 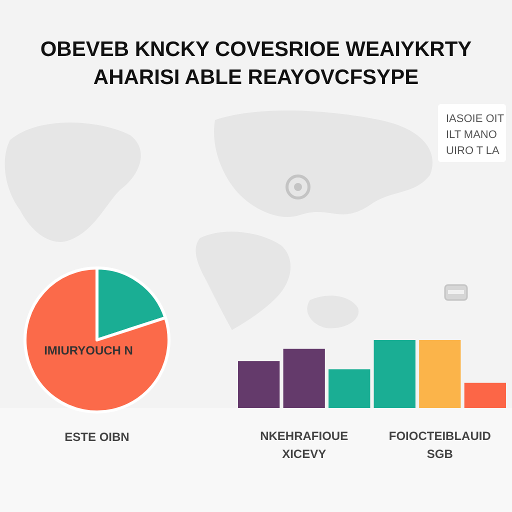 I want to click on x-tick-label: NKEHRAFIOUE XICEVY, so click(x=304, y=445).